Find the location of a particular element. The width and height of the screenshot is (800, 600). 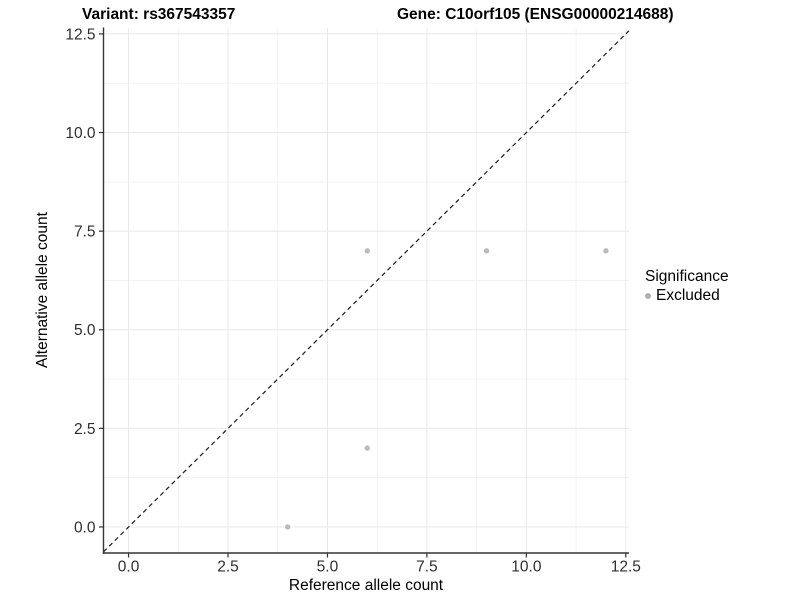

x-axis-ticks: 0.0 2.5 5.0 7.5 10.0 12.5 is located at coordinates (379, 564).